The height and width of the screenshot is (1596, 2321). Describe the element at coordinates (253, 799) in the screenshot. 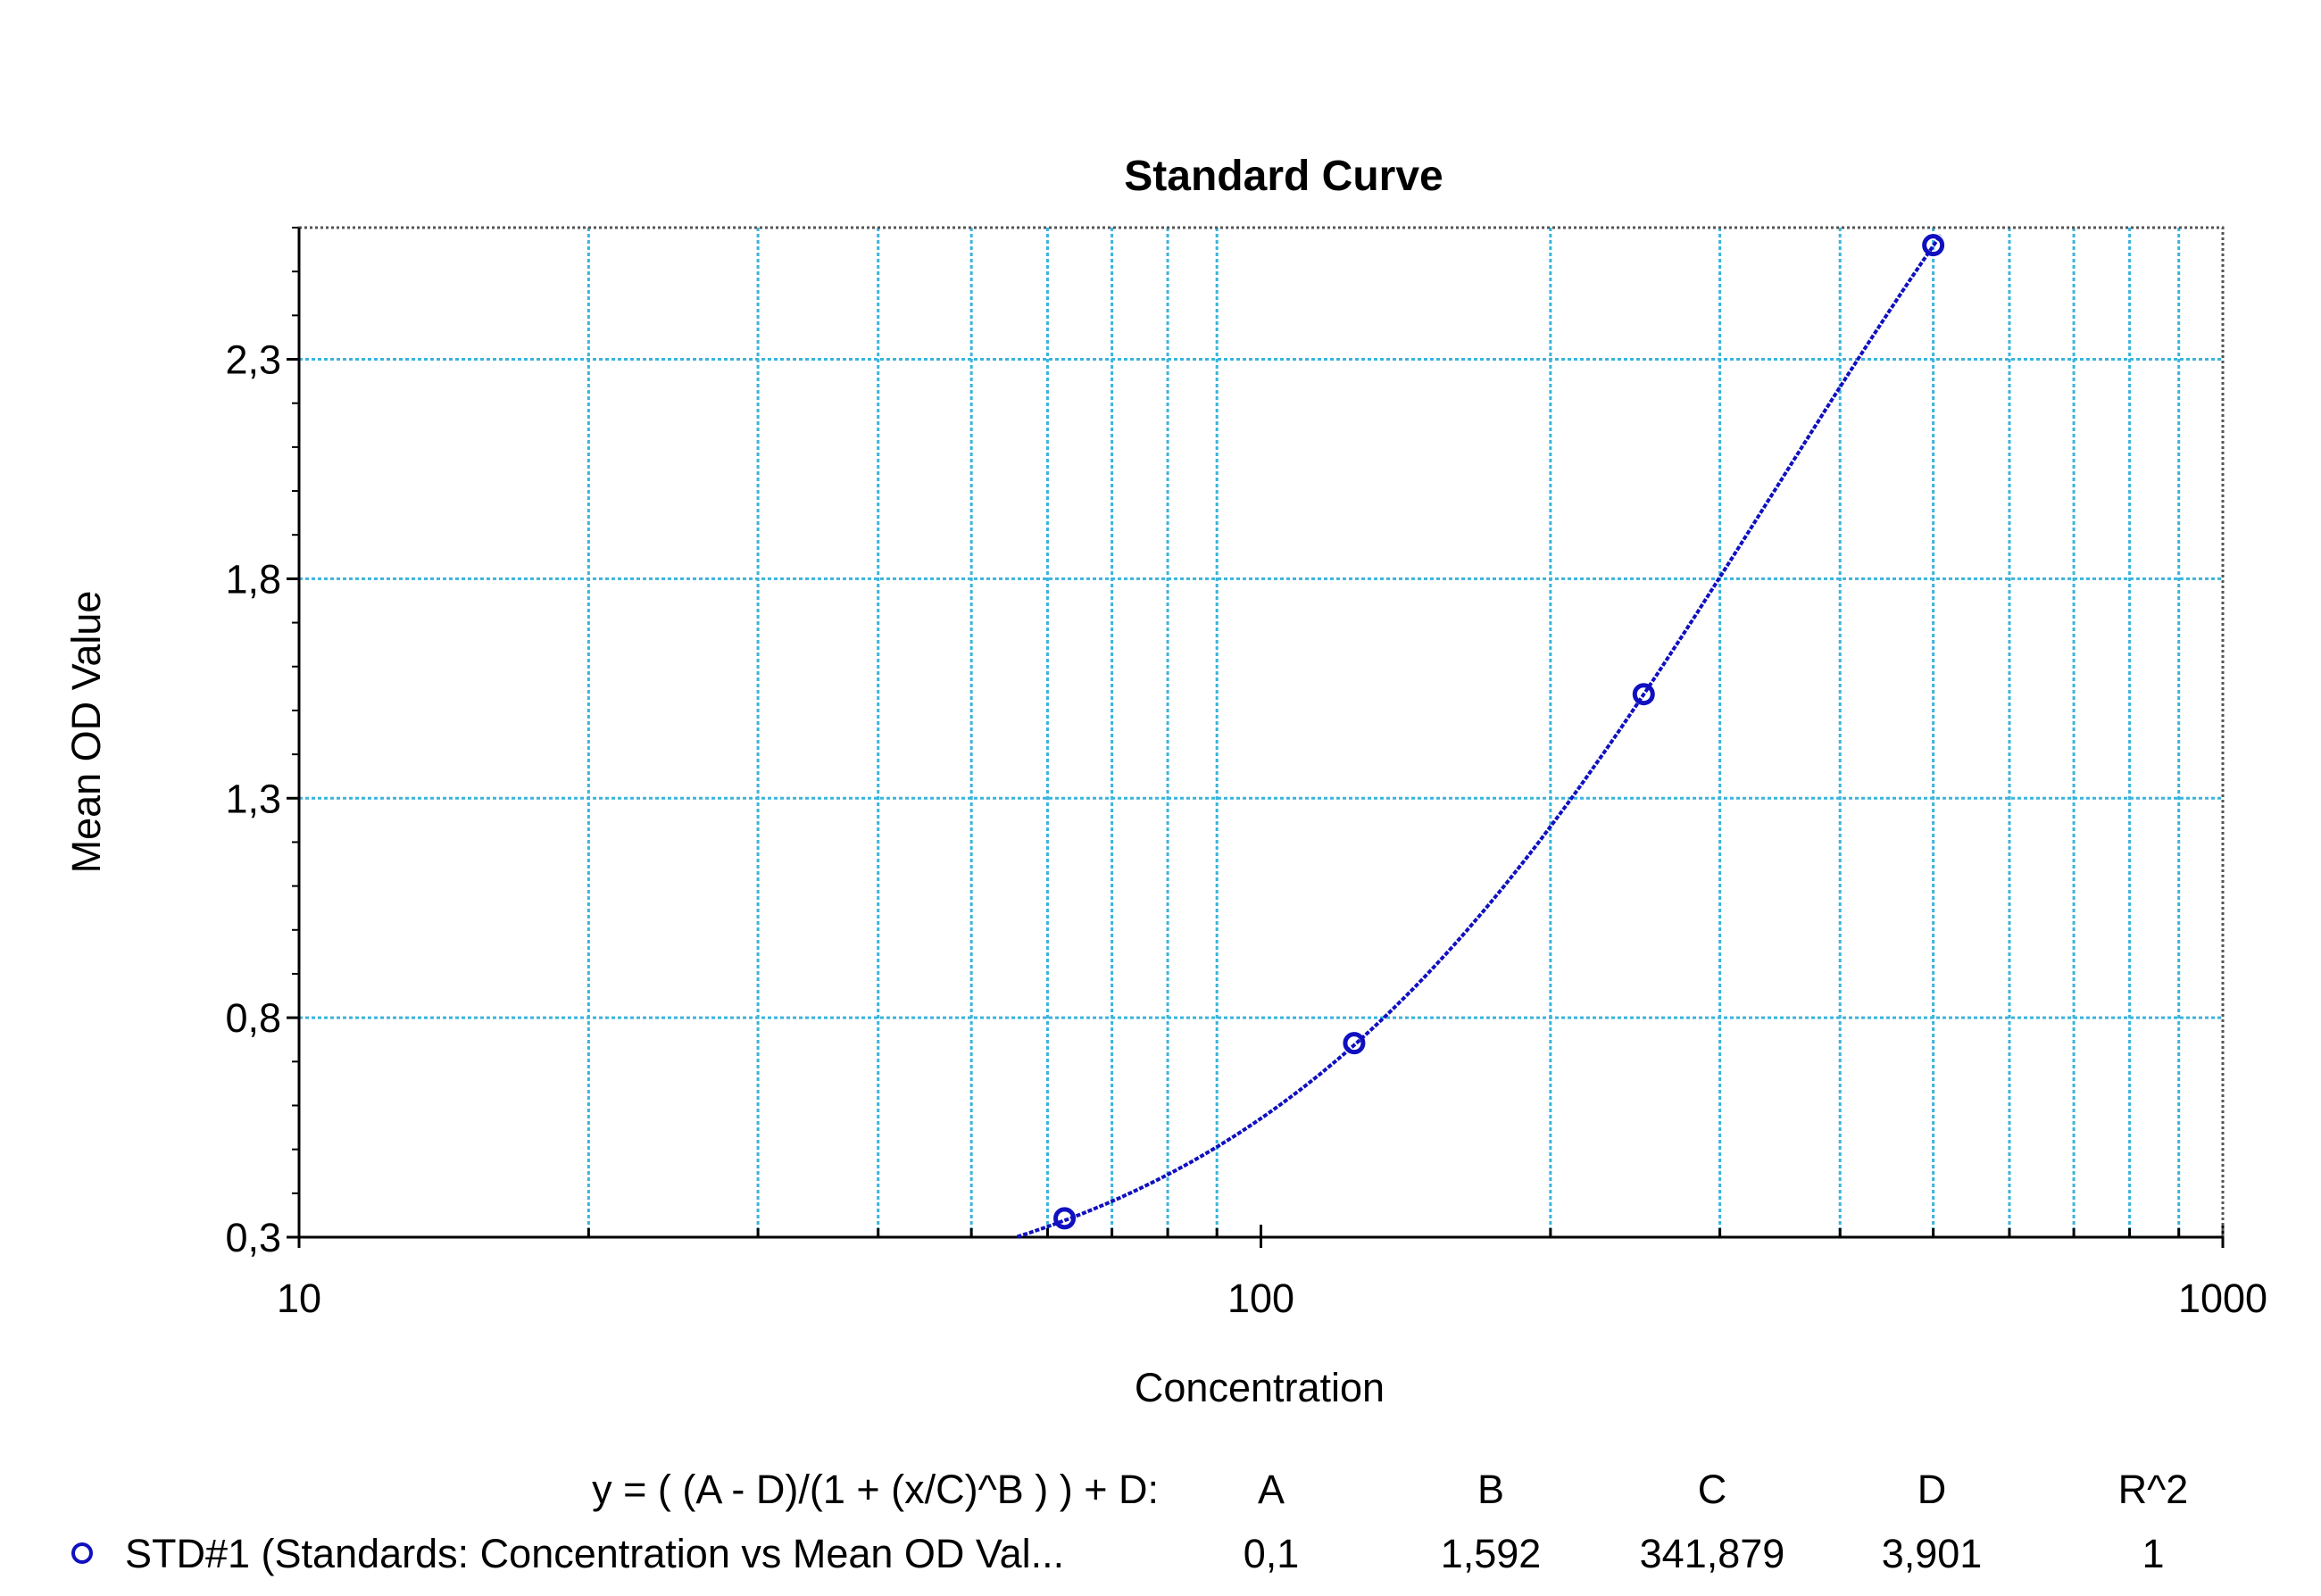

I see `y-tick-label: 1,3` at that location.